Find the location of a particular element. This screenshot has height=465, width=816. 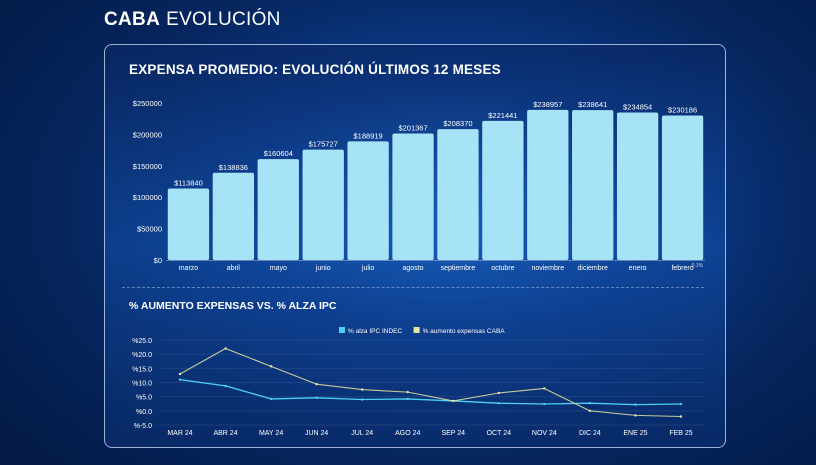

bar-value-label: $201367 is located at coordinates (412, 128).